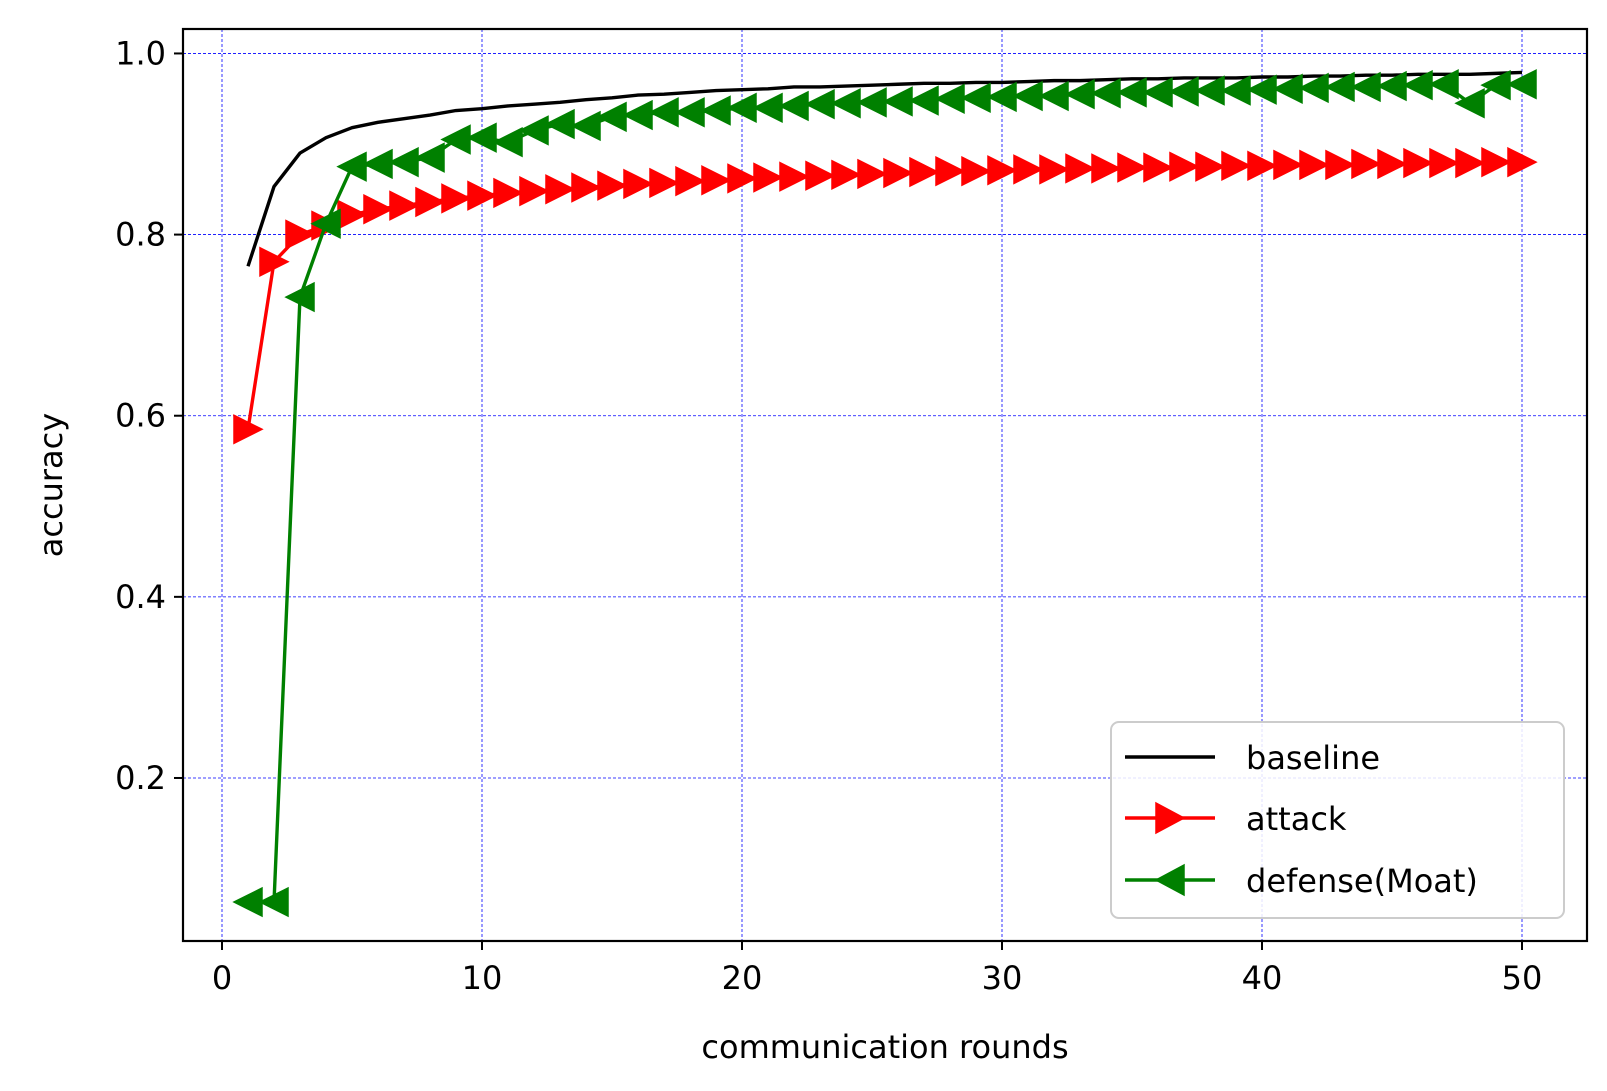 The height and width of the screenshot is (1091, 1607). What do you see at coordinates (222, 978) in the screenshot?
I see `x-tick-label: 0` at bounding box center [222, 978].